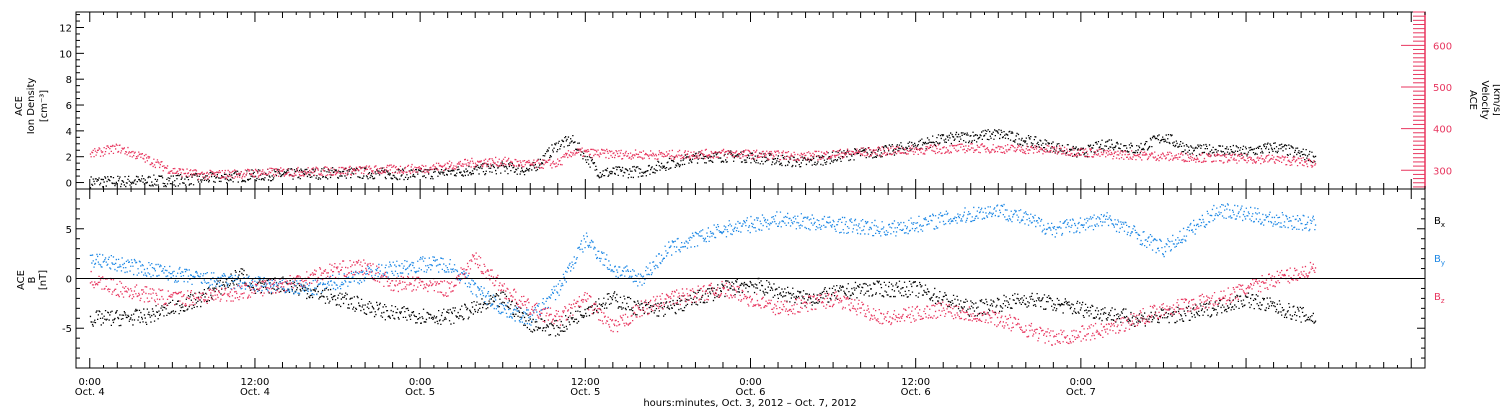 This screenshot has width=1500, height=414. What do you see at coordinates (69, 158) in the screenshot?
I see `top-left-tick-label: 2` at bounding box center [69, 158].